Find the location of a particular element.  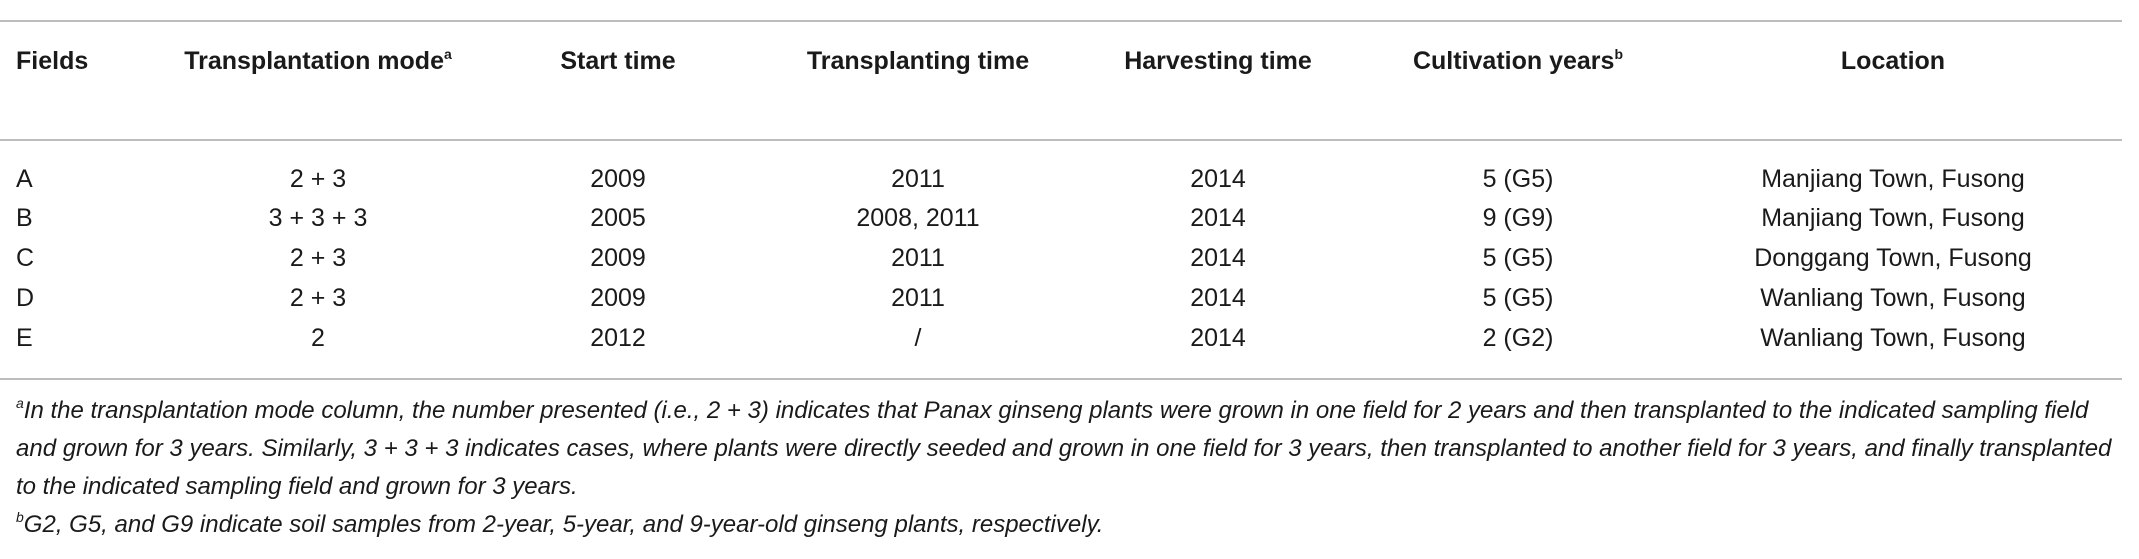

header-cell: Location is located at coordinates (1893, 61).